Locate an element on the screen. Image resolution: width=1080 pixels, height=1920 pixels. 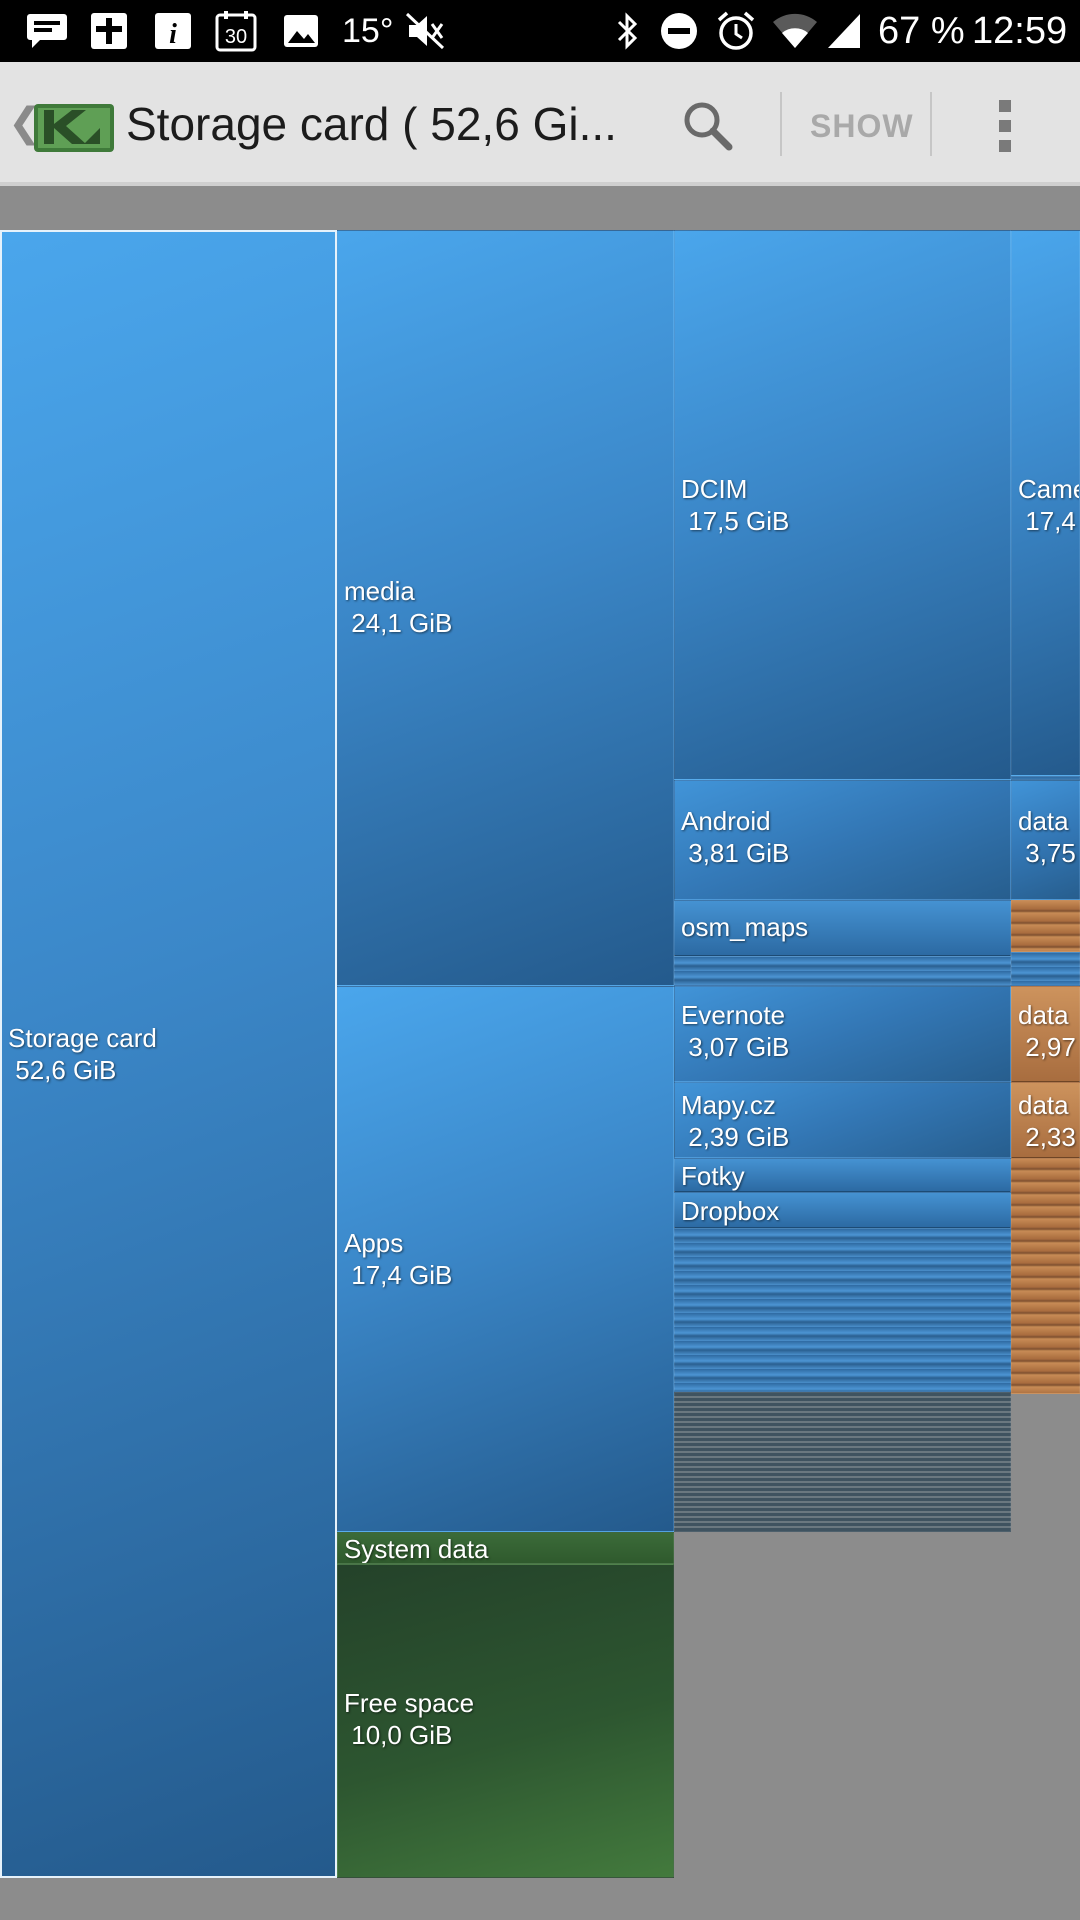
message-icon is located at coordinates (47, 31).